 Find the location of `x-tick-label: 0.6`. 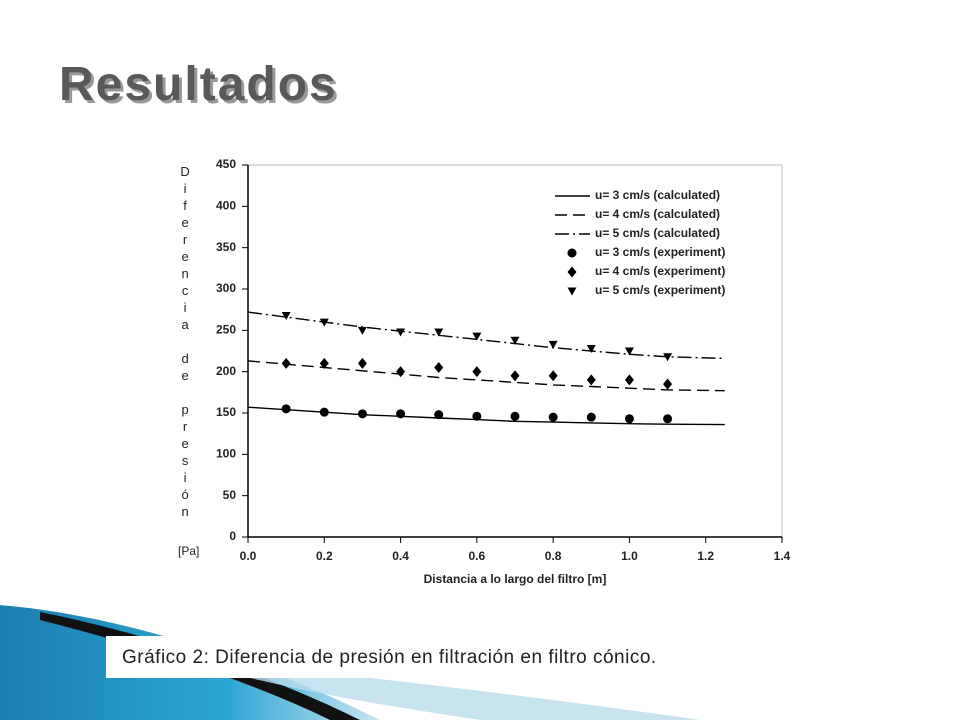

x-tick-label: 0.6 is located at coordinates (477, 556).